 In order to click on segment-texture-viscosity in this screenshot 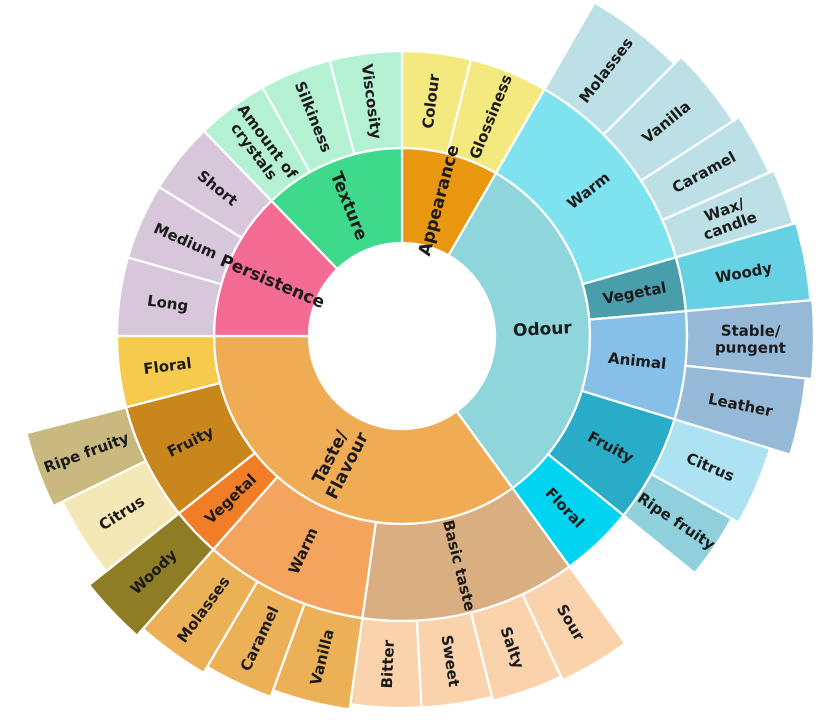, I will do `click(366, 102)`.